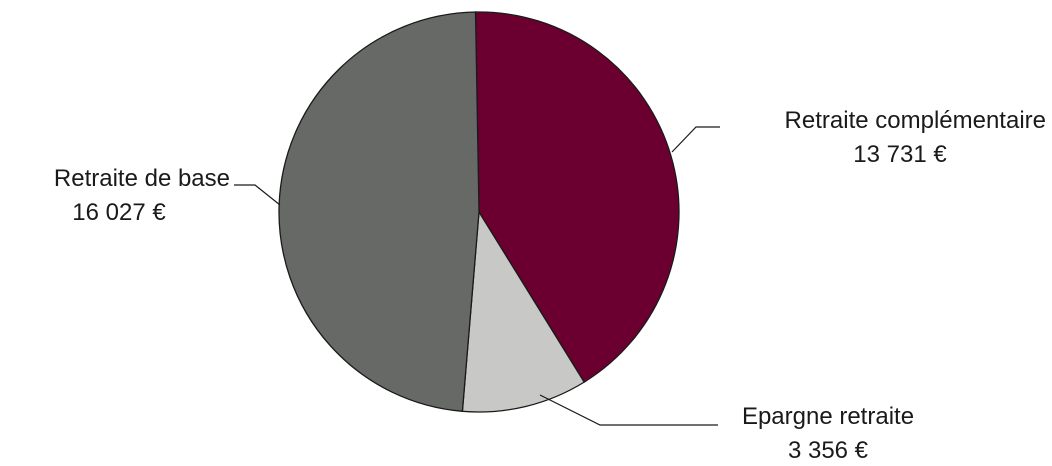 This screenshot has width=1052, height=466. Describe the element at coordinates (119, 212) in the screenshot. I see `slice-value-retraite-de-base: 16 027 €` at that location.